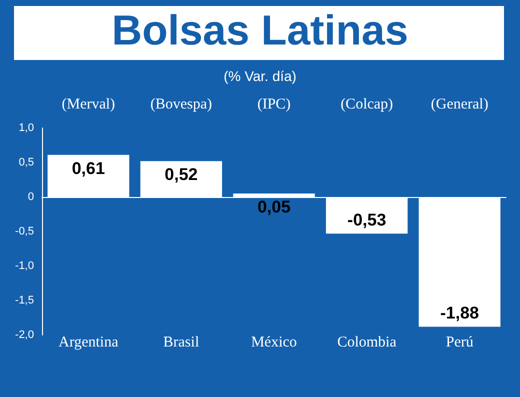  Describe the element at coordinates (31, 197) in the screenshot. I see `y-tick-label: 0` at that location.